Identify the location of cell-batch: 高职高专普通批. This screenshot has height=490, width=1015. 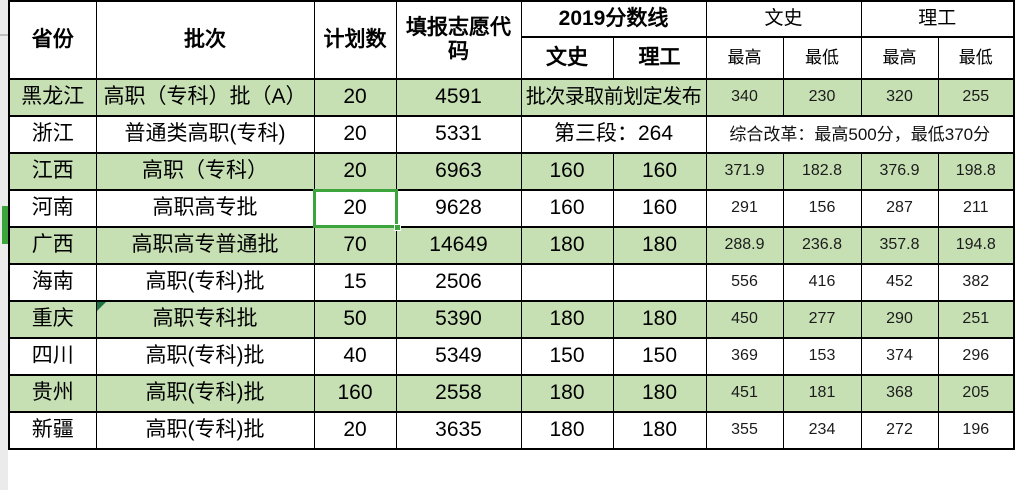
(205, 245).